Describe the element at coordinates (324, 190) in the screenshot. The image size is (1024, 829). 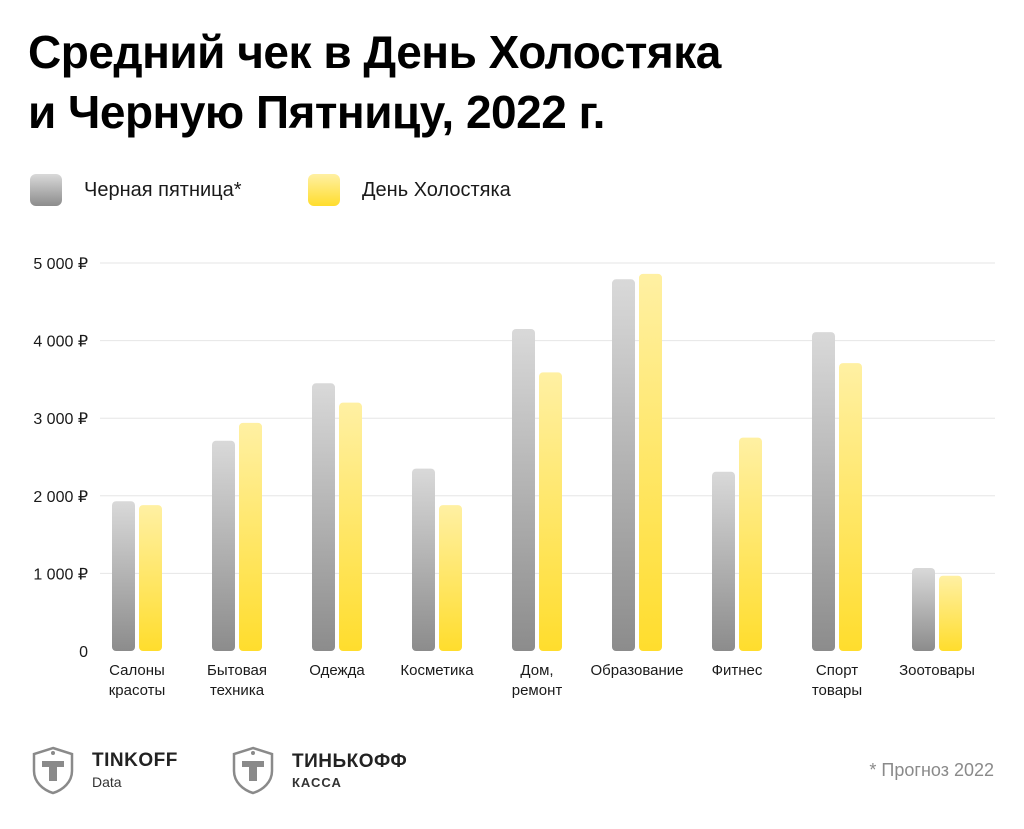
I see `legend-swatch-singles-day` at that location.